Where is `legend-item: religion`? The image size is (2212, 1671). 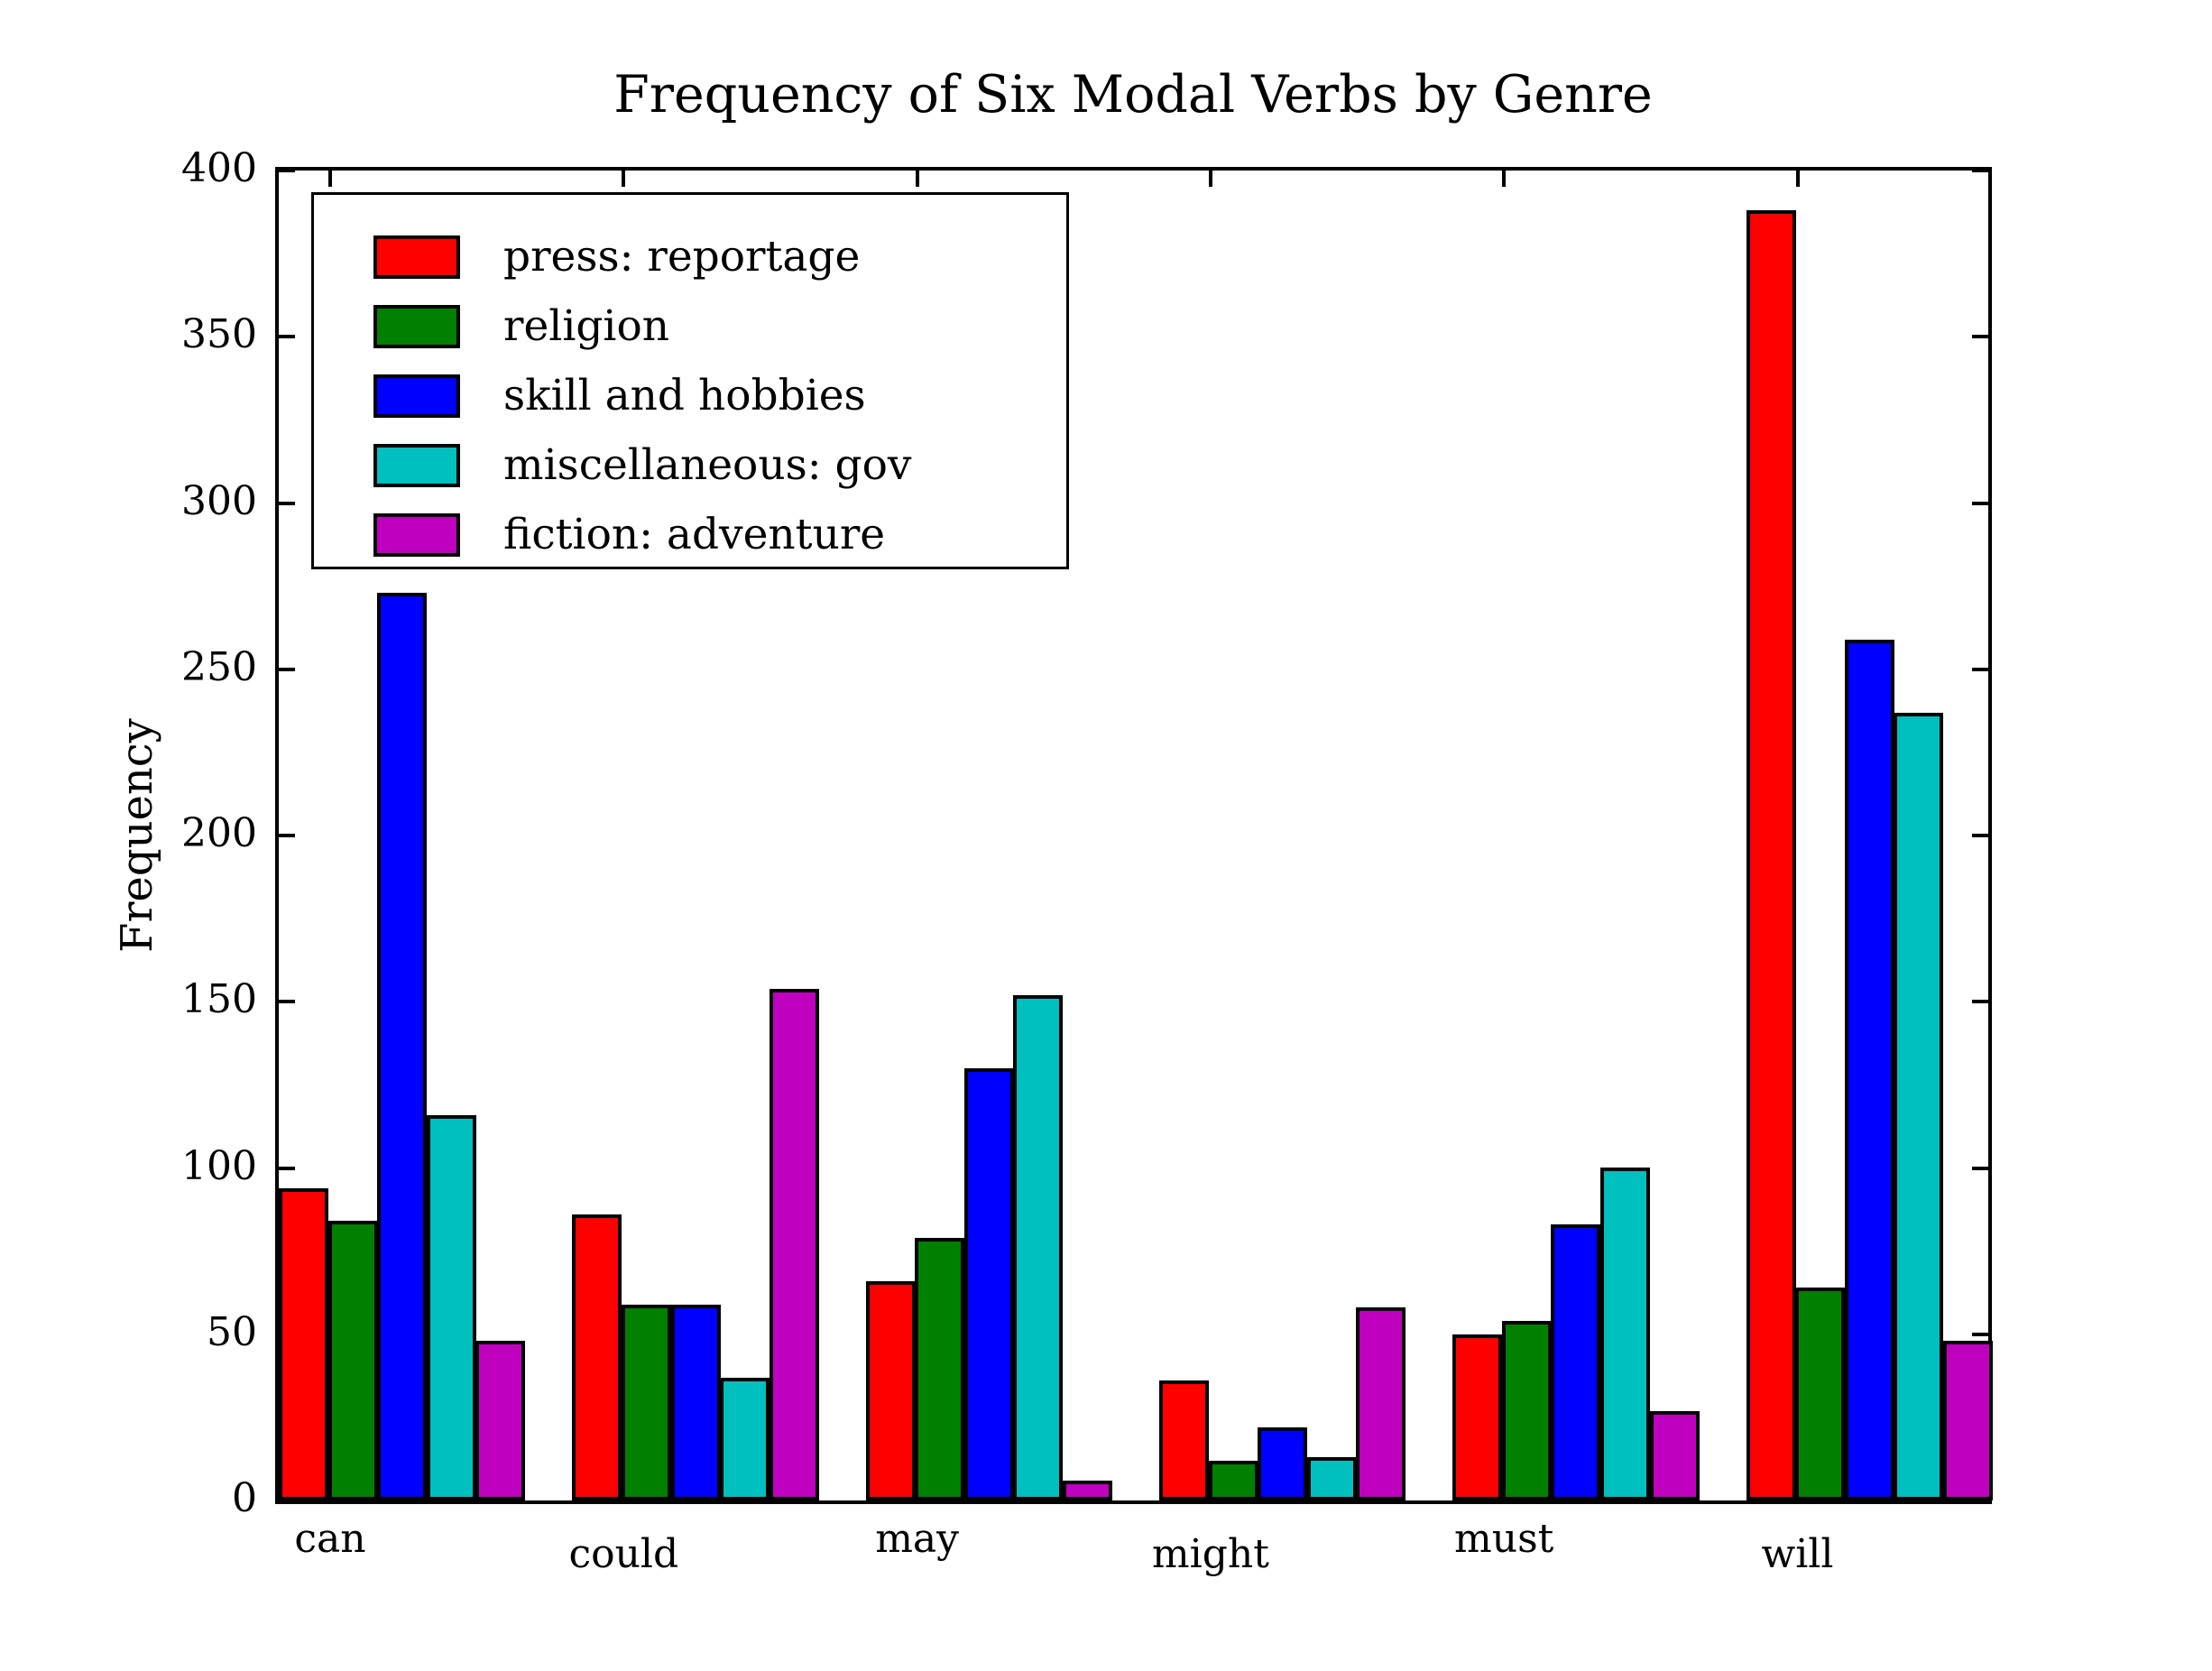 legend-item: religion is located at coordinates (690, 326).